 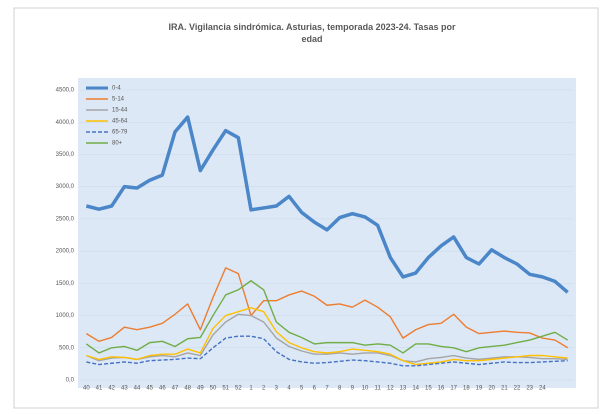 I want to click on y-tick-label: 2000,0, so click(x=65, y=252).